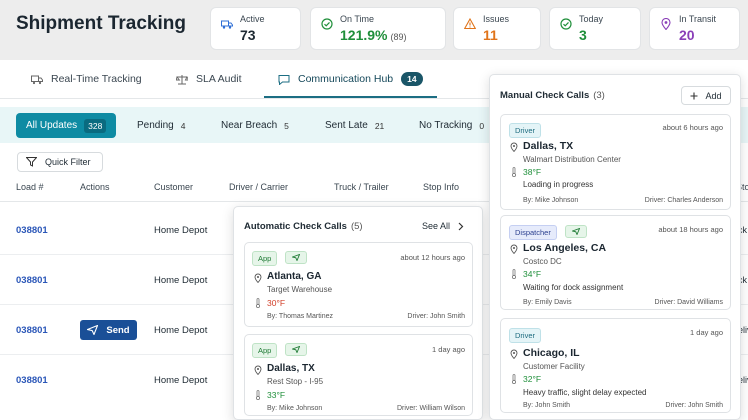  What do you see at coordinates (547, 302) in the screenshot?
I see `card-reported-by: By: Emily Davis` at bounding box center [547, 302].